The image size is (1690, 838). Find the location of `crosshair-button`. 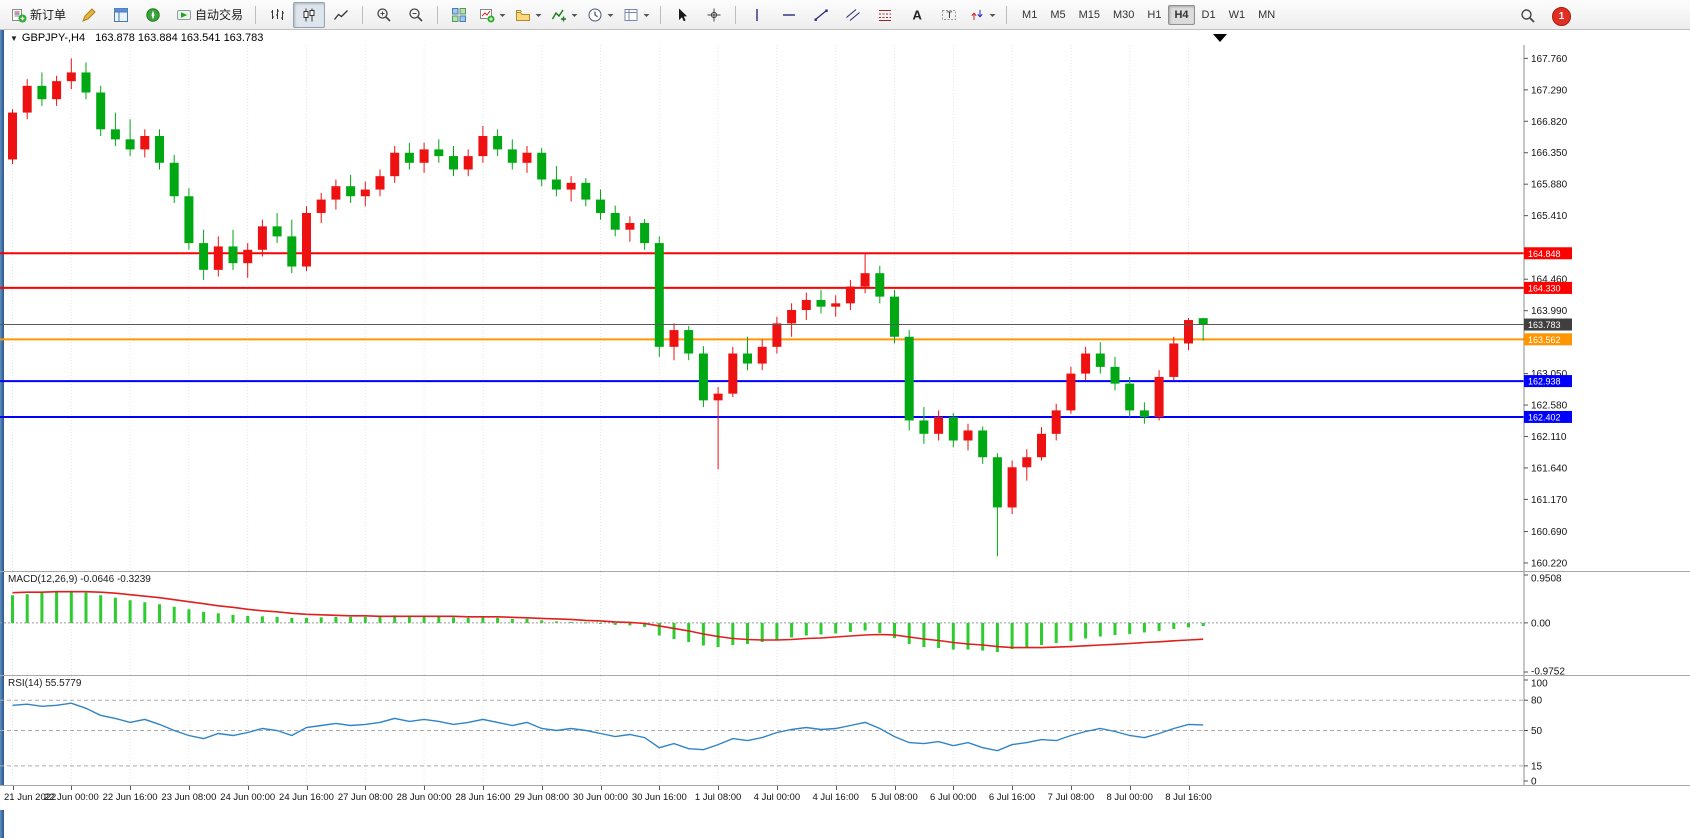

crosshair-button is located at coordinates (714, 15).